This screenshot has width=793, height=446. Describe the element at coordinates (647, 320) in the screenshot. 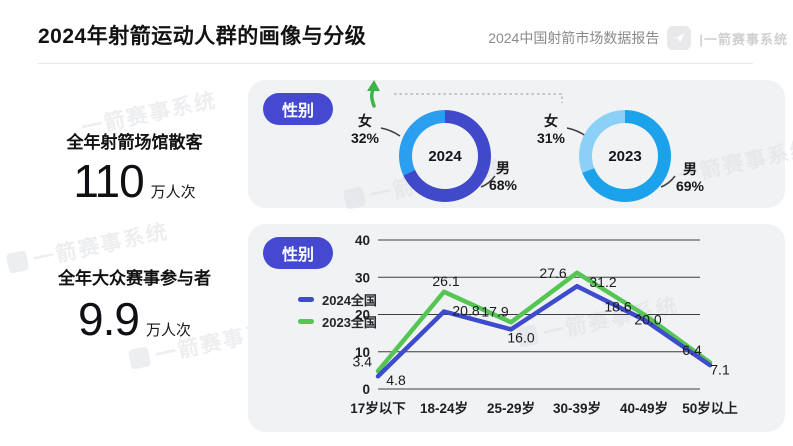

I see `svg-text: 20.0` at that location.